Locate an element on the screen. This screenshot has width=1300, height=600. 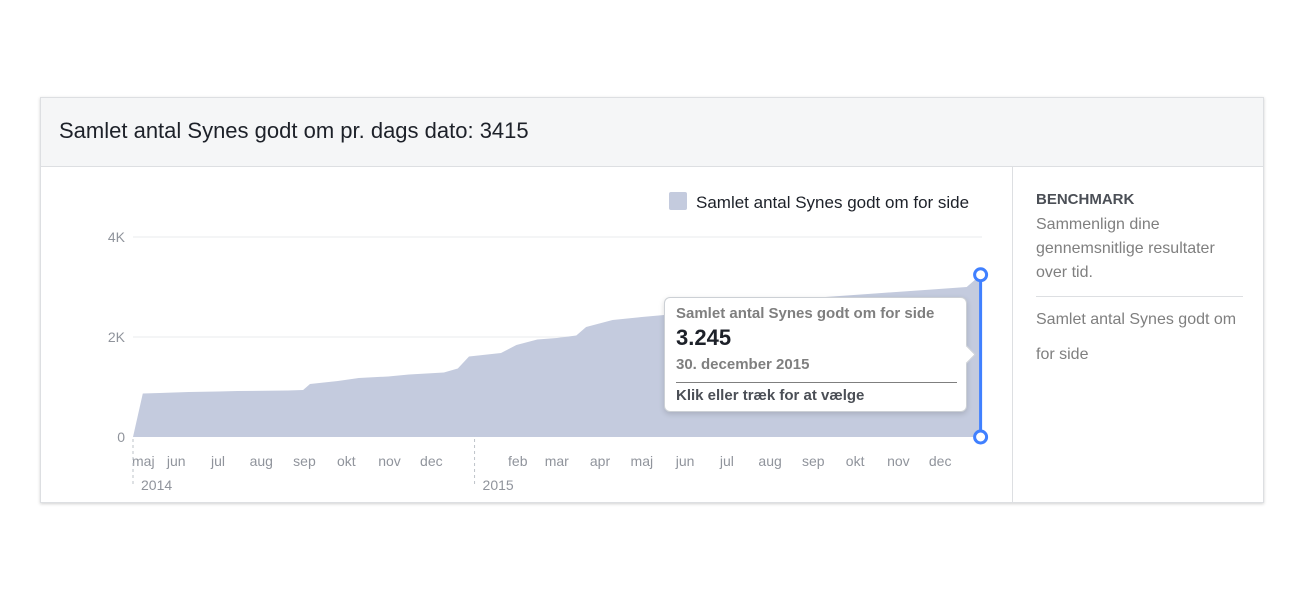
tooltip-divider is located at coordinates (816, 382).